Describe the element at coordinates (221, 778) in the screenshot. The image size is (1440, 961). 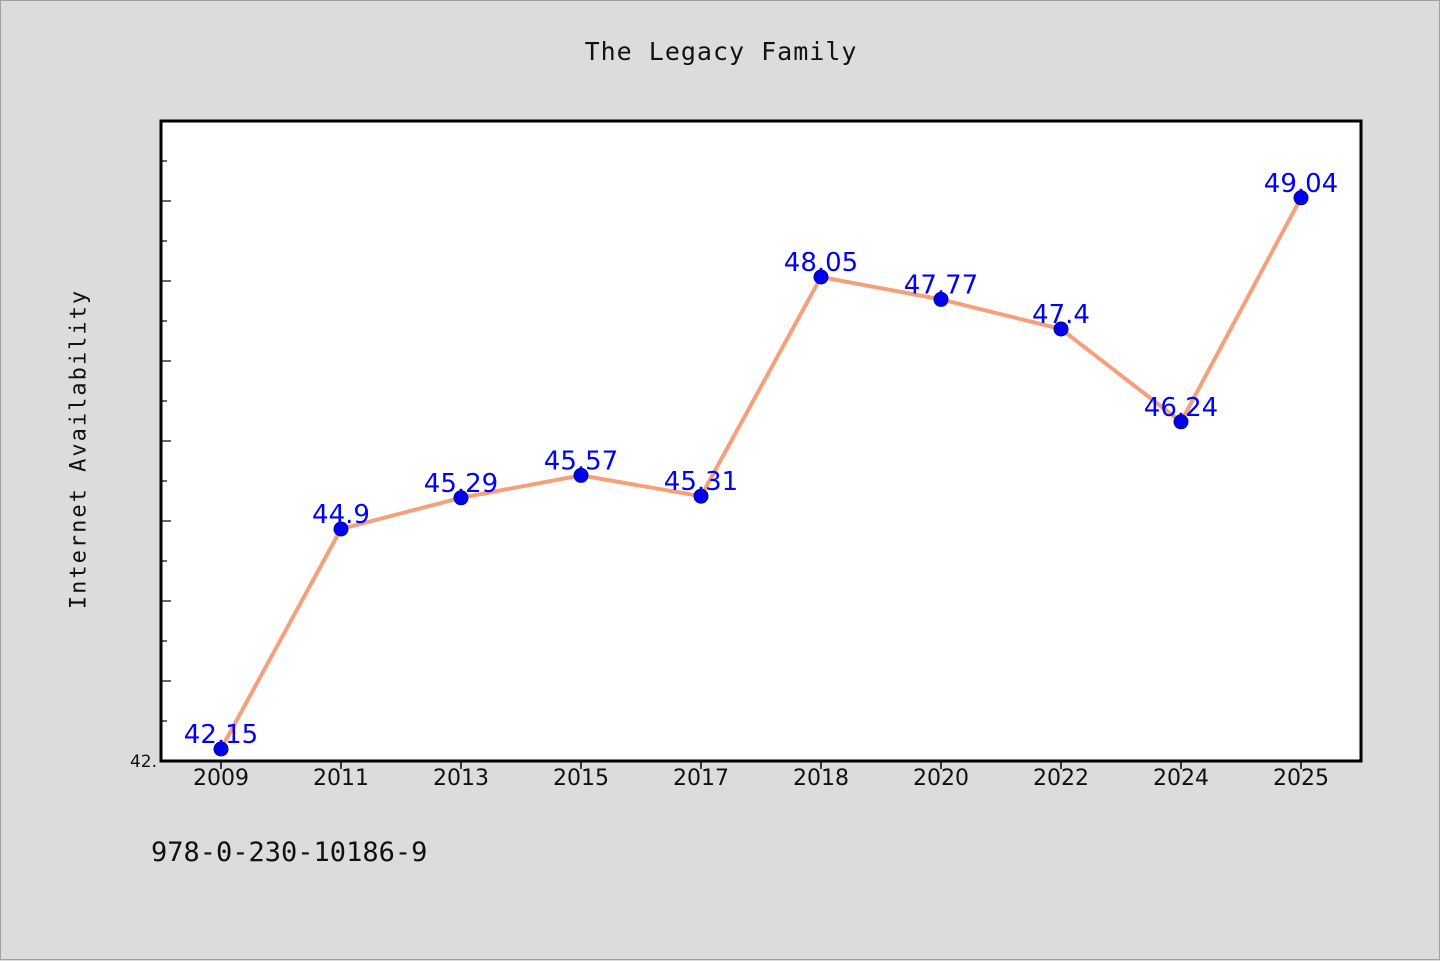
I see `x-tick-label: 2009` at that location.